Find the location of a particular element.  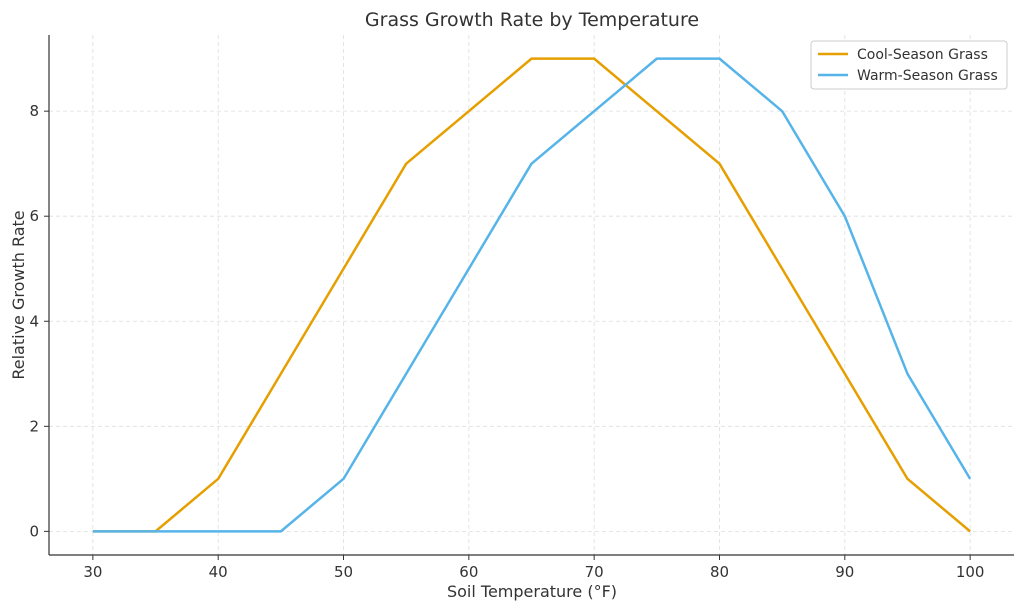

y-ticks: 0 2 4 6 8 is located at coordinates (39, 321).